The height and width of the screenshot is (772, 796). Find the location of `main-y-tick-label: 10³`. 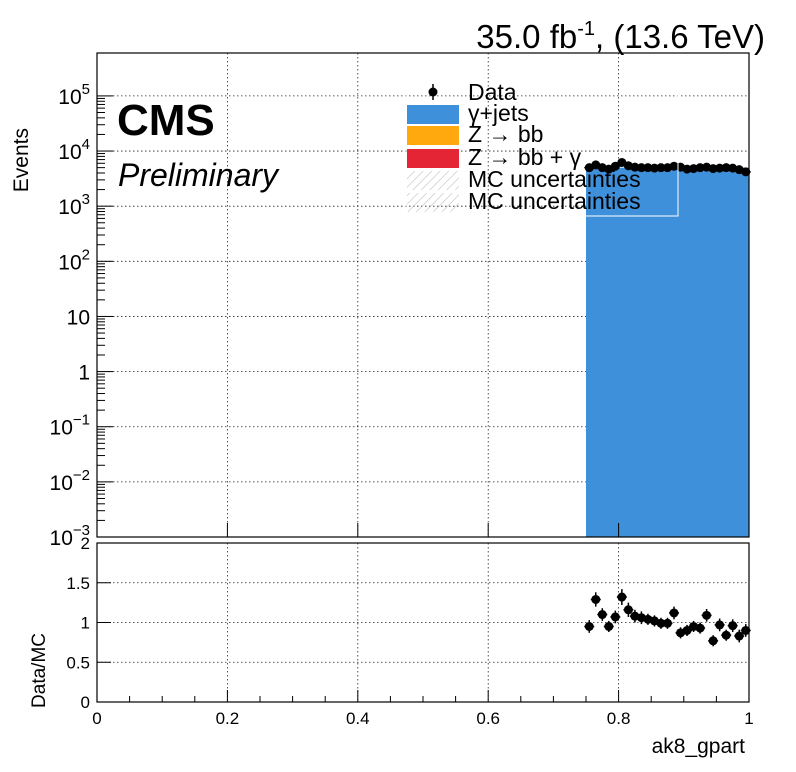

main-y-tick-label: 10³ is located at coordinates (74, 205).